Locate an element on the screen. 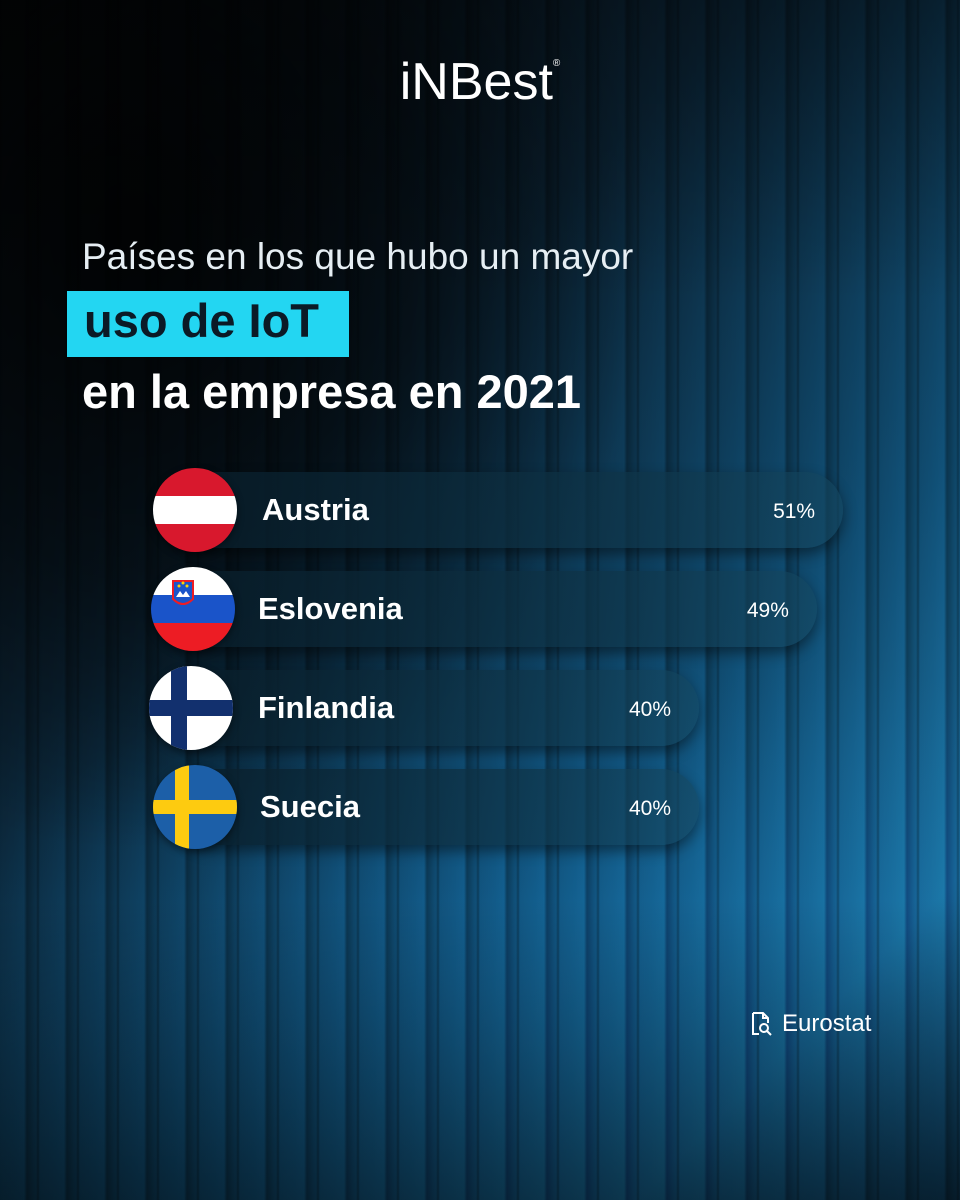 This screenshot has width=960, height=1200. registered-mark: ® is located at coordinates (556, 63).